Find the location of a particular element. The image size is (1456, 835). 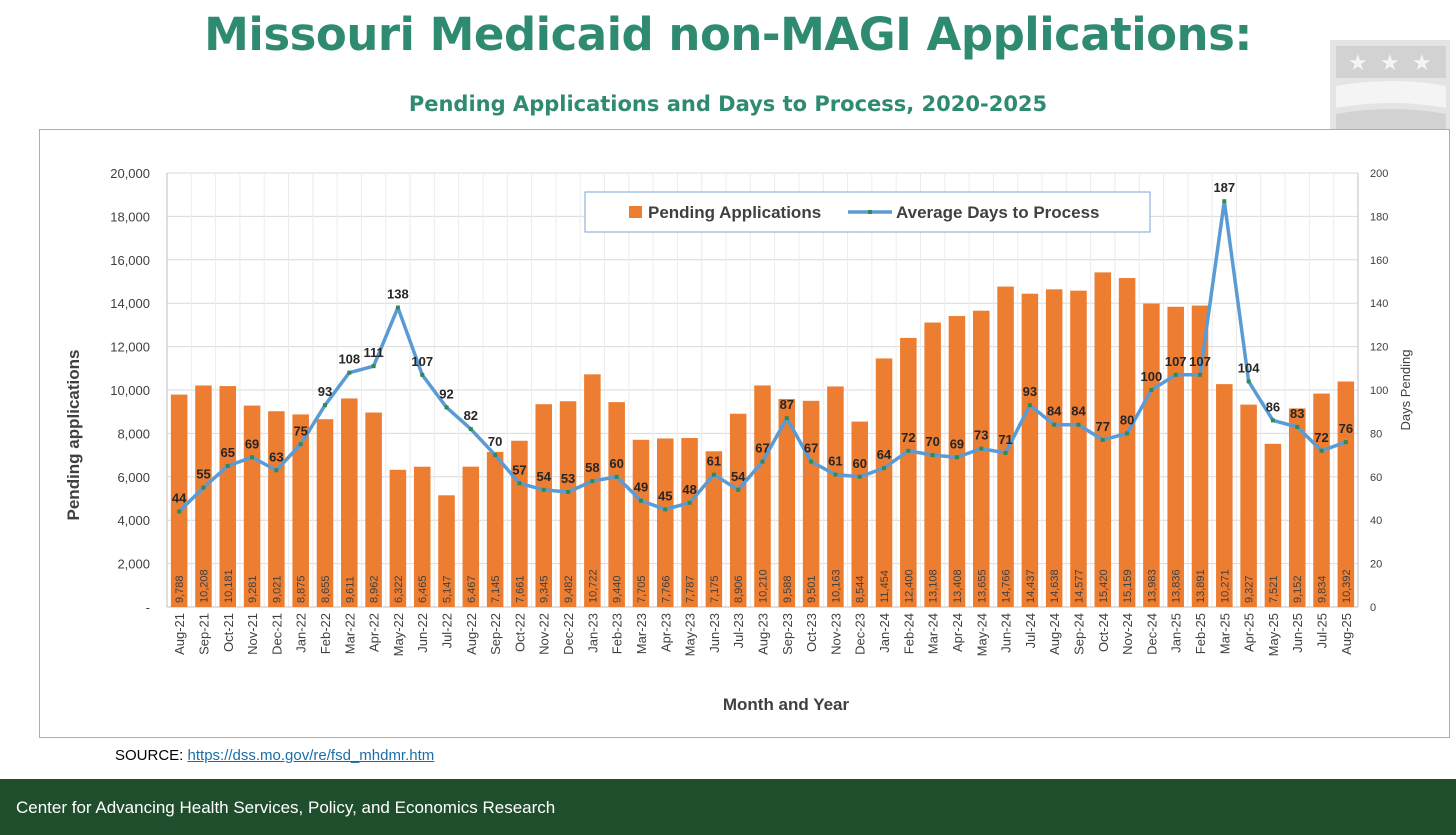

y-tick-label: 18,000 is located at coordinates (130, 216).